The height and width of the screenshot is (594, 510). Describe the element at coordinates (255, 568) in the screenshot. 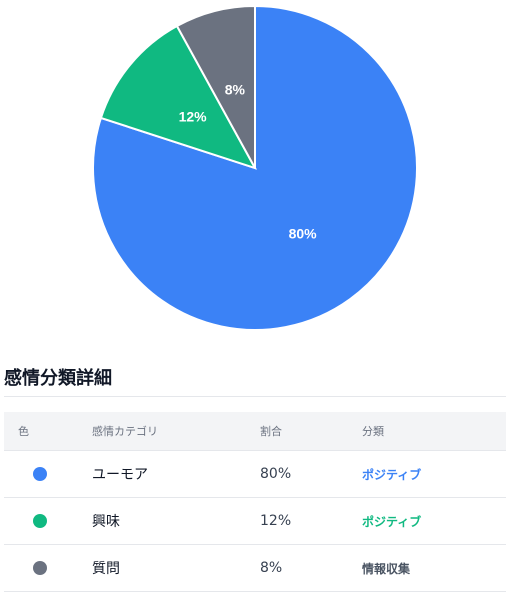

I see `table-row: 質問 8% 情報収集` at that location.